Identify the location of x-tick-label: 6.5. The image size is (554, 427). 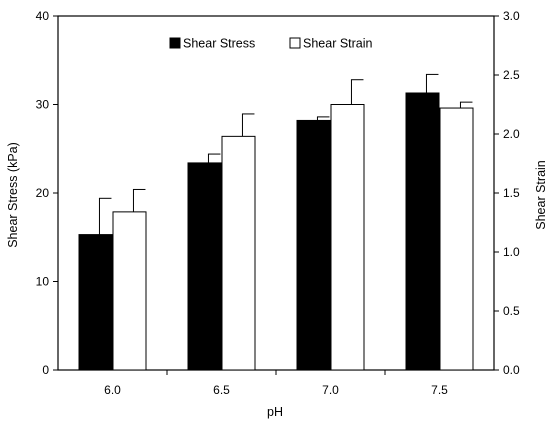
(221, 390).